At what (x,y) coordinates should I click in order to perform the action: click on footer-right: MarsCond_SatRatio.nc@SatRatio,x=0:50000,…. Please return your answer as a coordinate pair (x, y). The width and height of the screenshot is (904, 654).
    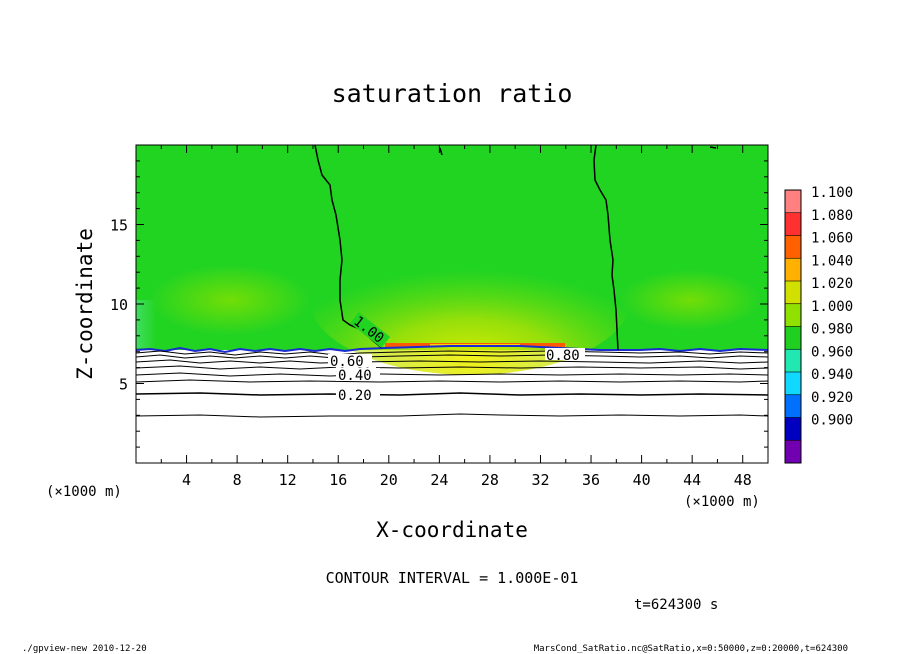
    Looking at the image, I should click on (691, 649).